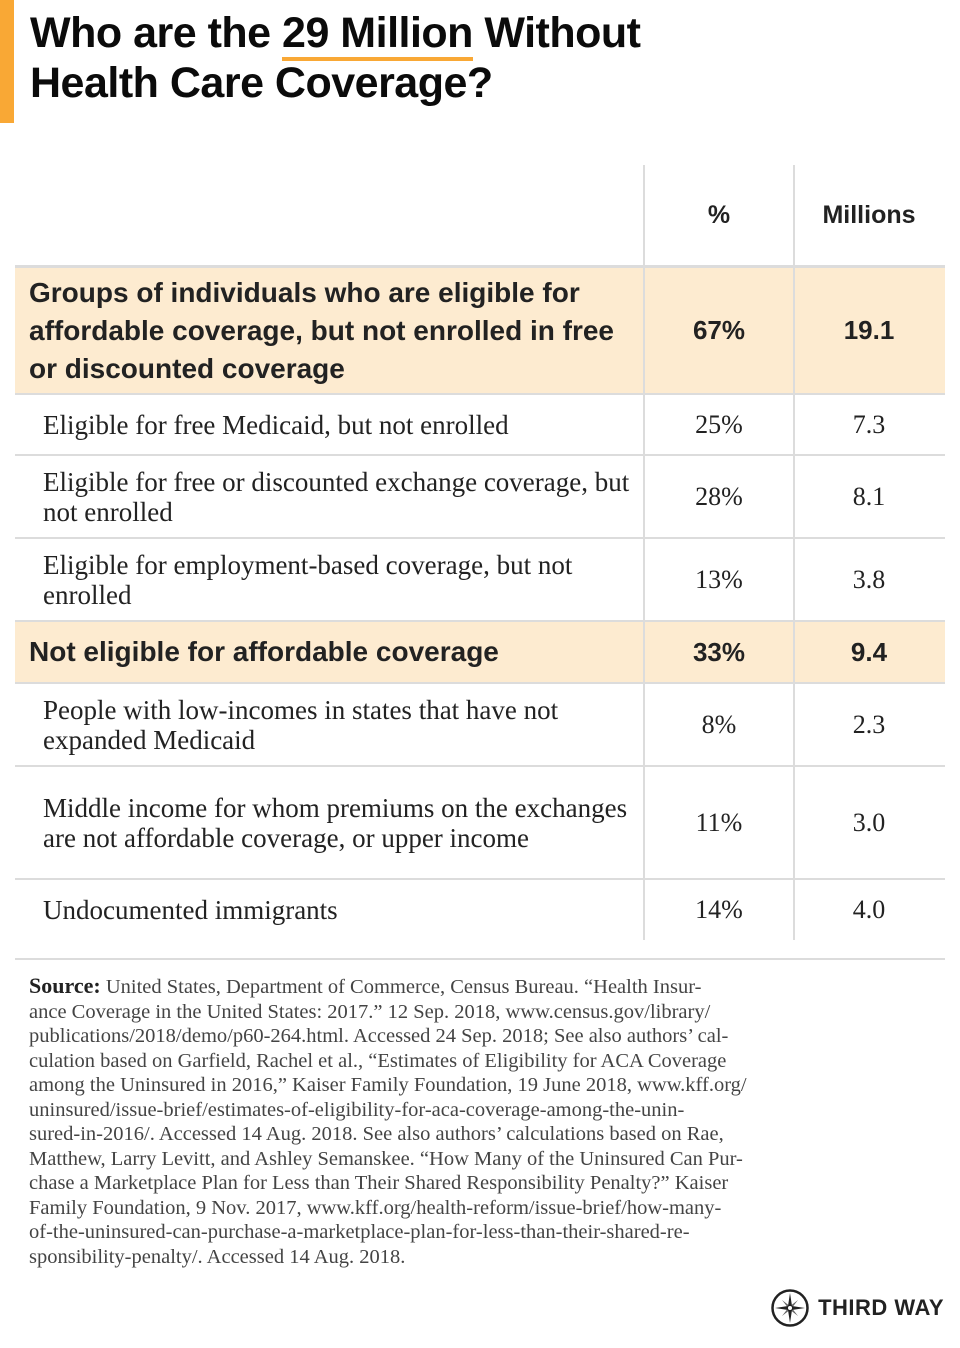 This screenshot has width=960, height=1348. What do you see at coordinates (65, 985) in the screenshot?
I see `source-label: Source:` at bounding box center [65, 985].